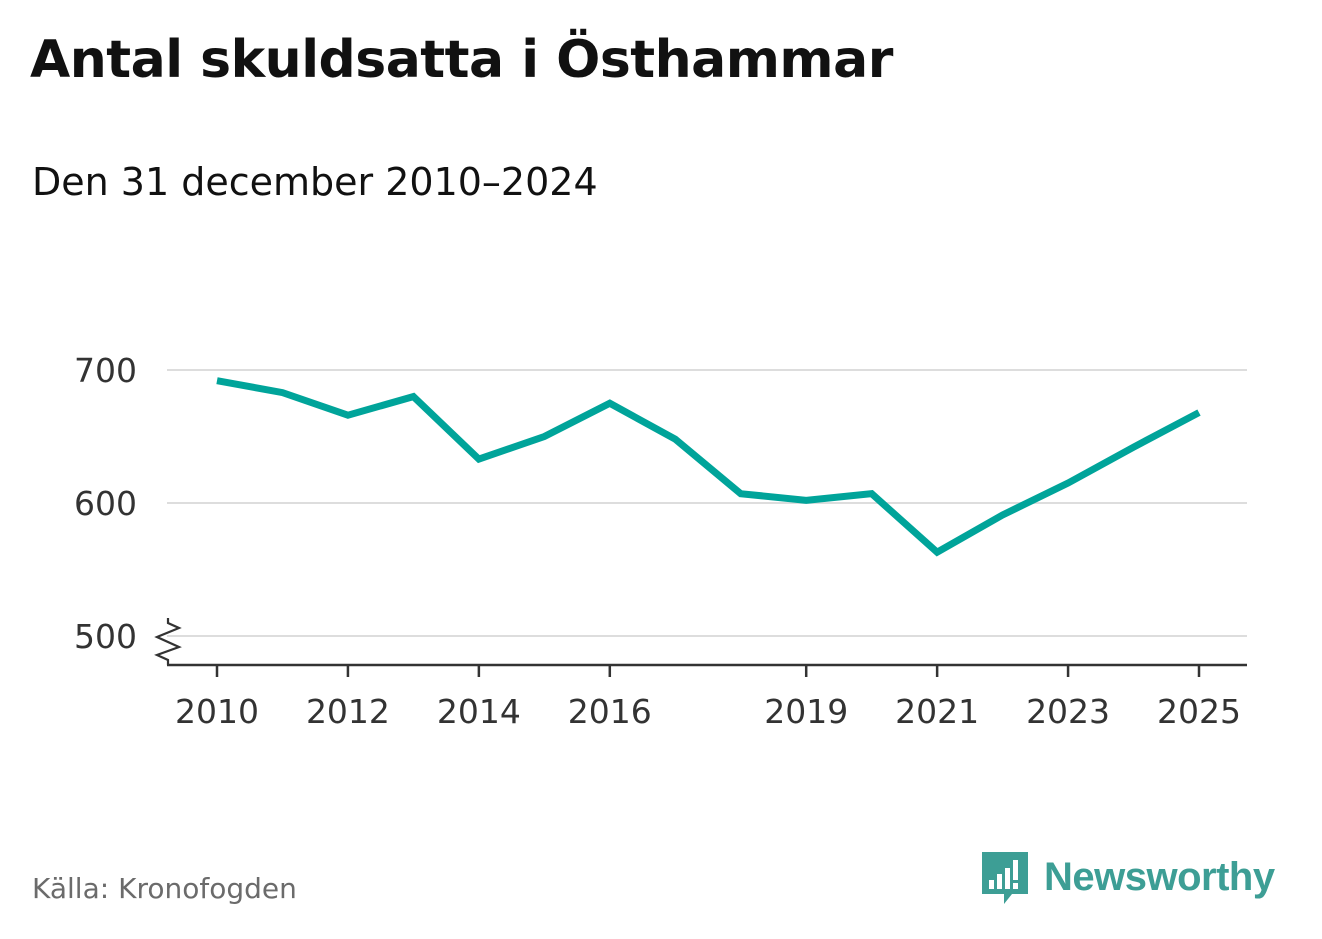  I want to click on series-layer, so click(708, 467).